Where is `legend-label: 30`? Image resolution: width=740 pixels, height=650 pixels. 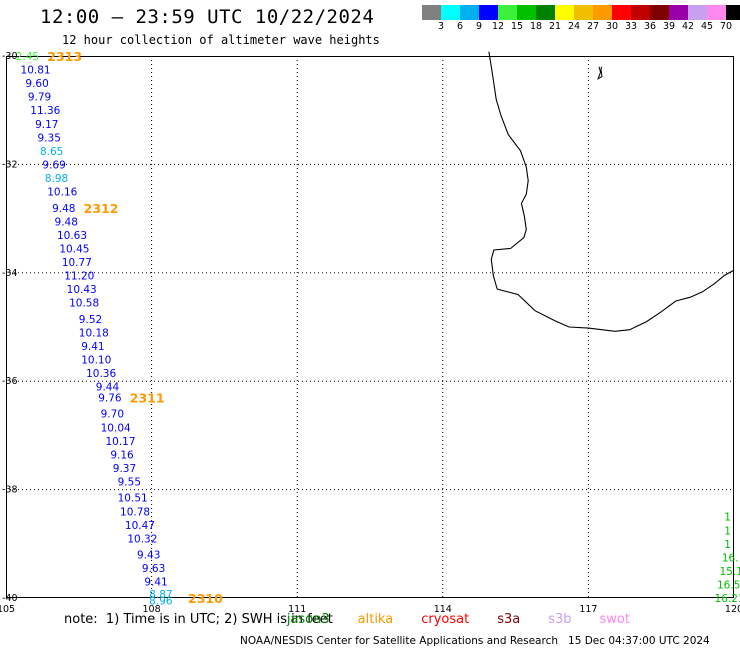 legend-label: 30 is located at coordinates (612, 26).